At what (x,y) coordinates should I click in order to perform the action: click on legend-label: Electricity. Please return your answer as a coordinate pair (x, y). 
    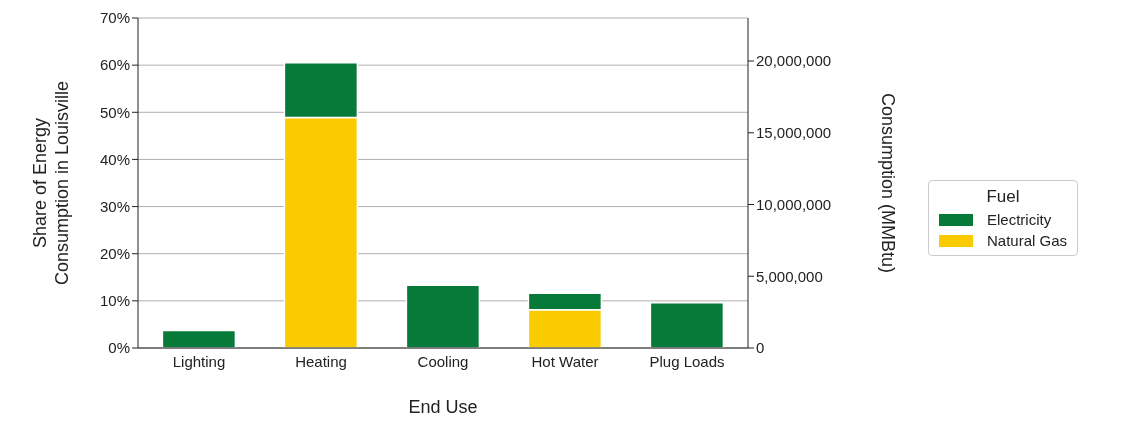
    Looking at the image, I should click on (1019, 219).